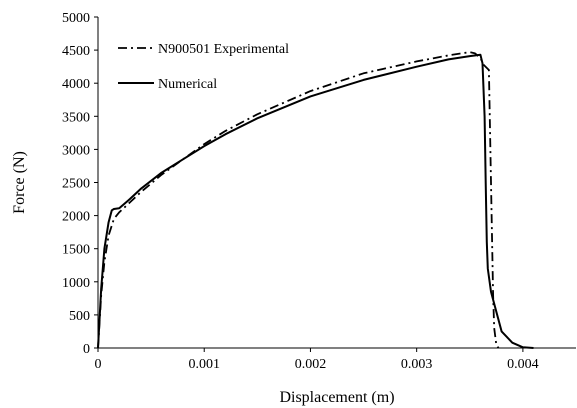 This screenshot has height=408, width=577. I want to click on y-tick-label: 500, so click(79, 316).